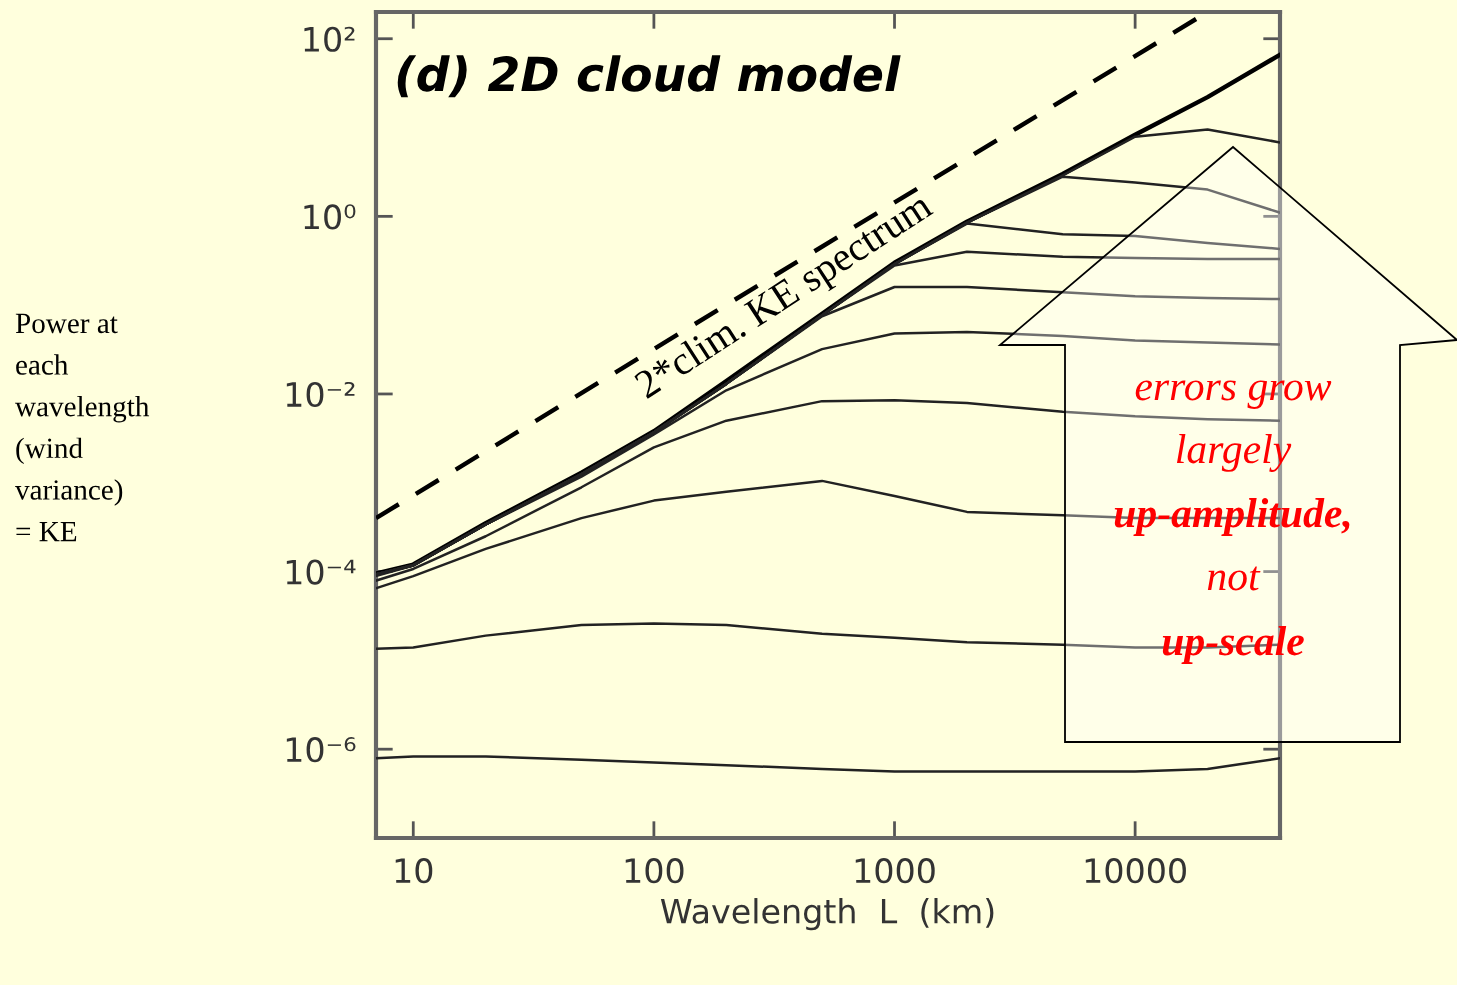  I want to click on x-axis-title: Wavelength L (km), so click(827, 914).